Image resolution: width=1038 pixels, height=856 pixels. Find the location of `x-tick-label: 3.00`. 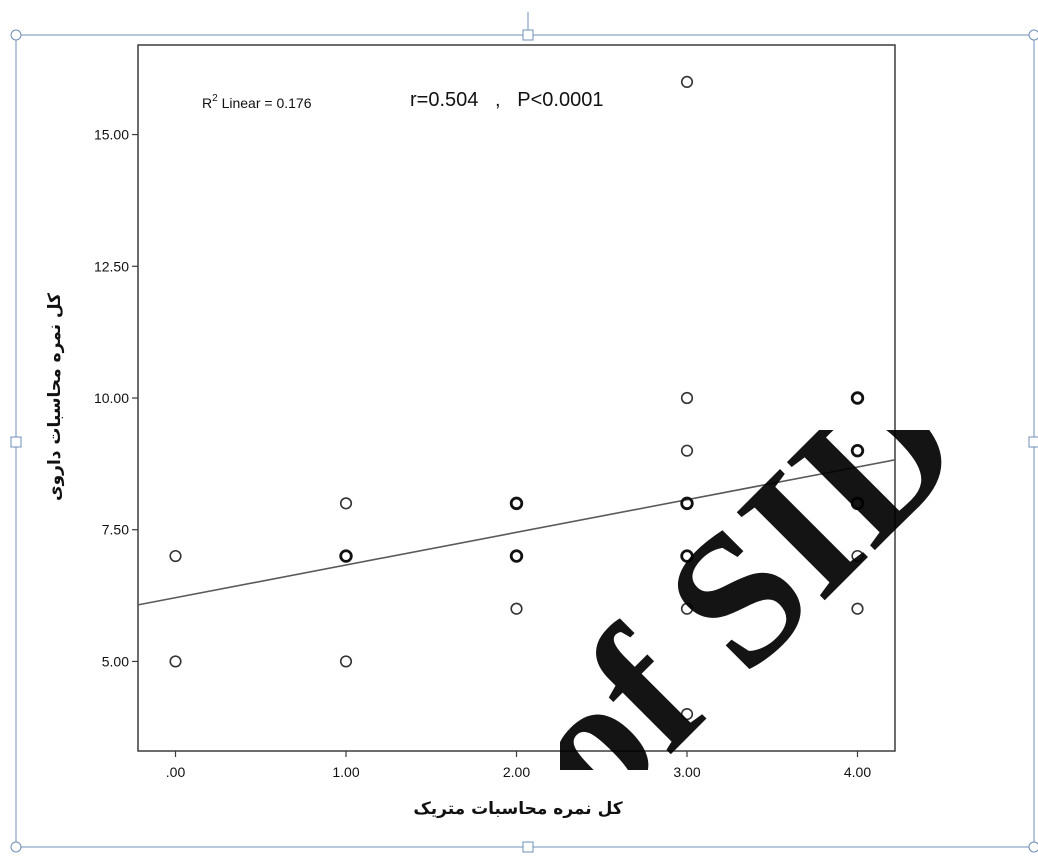

x-tick-label: 3.00 is located at coordinates (686, 772).